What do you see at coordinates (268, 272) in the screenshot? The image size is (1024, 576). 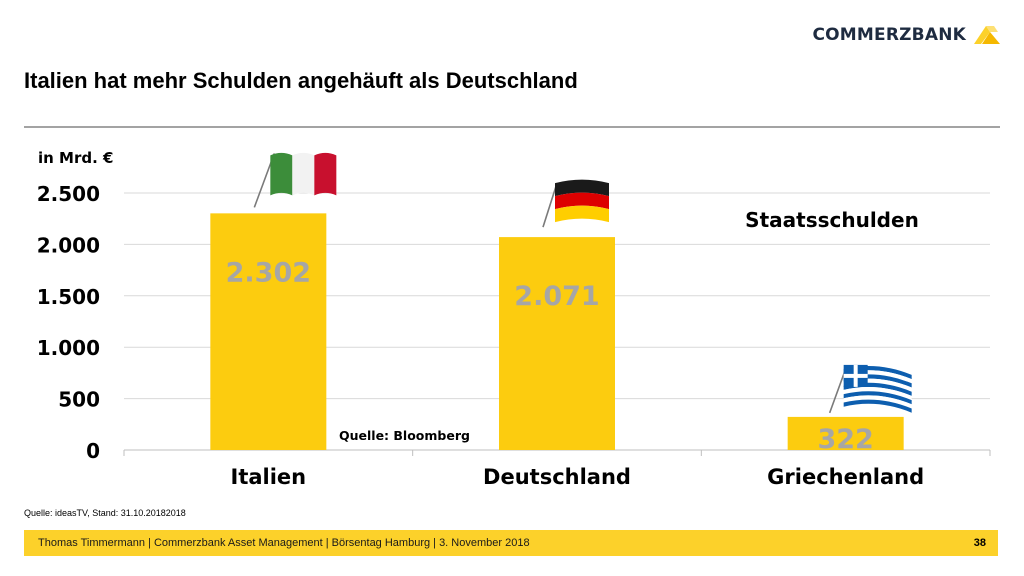 I see `value-label: 2.302` at bounding box center [268, 272].